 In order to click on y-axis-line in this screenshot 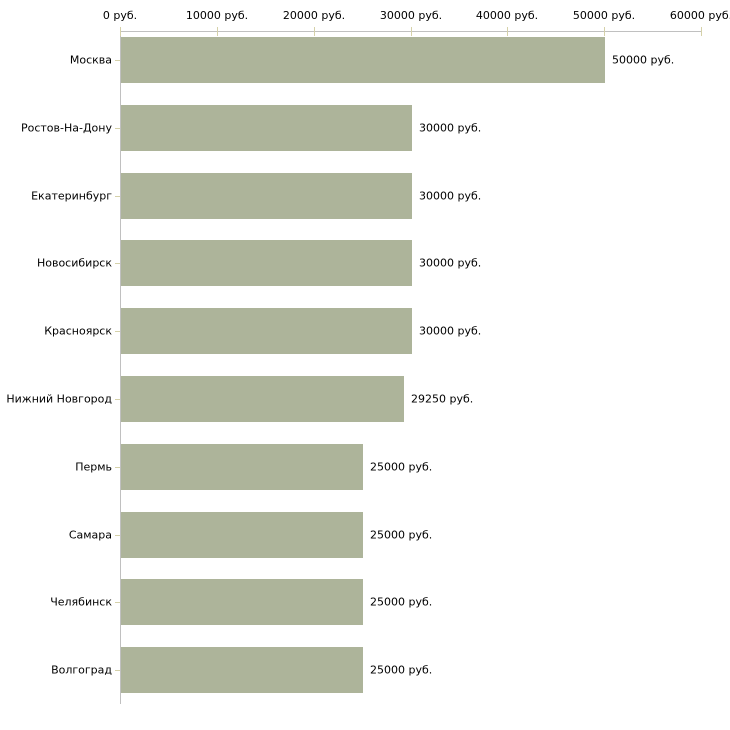, I will do `click(120, 367)`.